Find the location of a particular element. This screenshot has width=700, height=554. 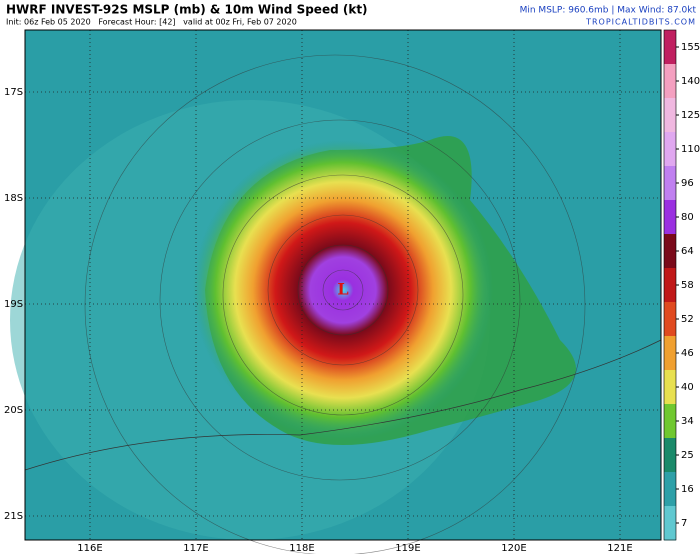

lat-label: 21S is located at coordinates (13, 516).